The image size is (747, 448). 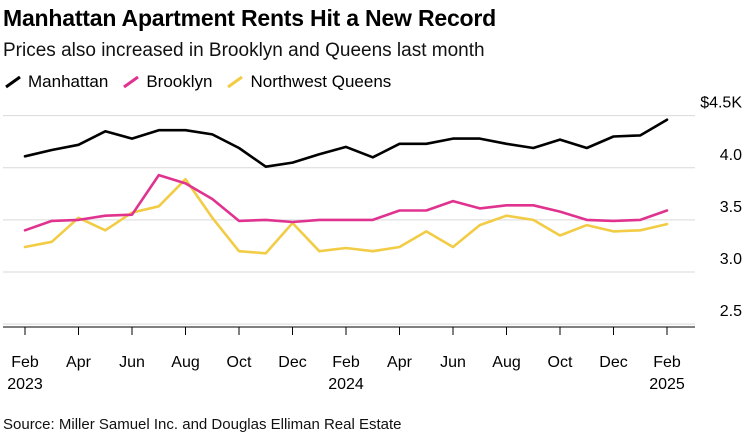 I want to click on legend-item-manhattan: Manhattan, so click(x=56, y=82).